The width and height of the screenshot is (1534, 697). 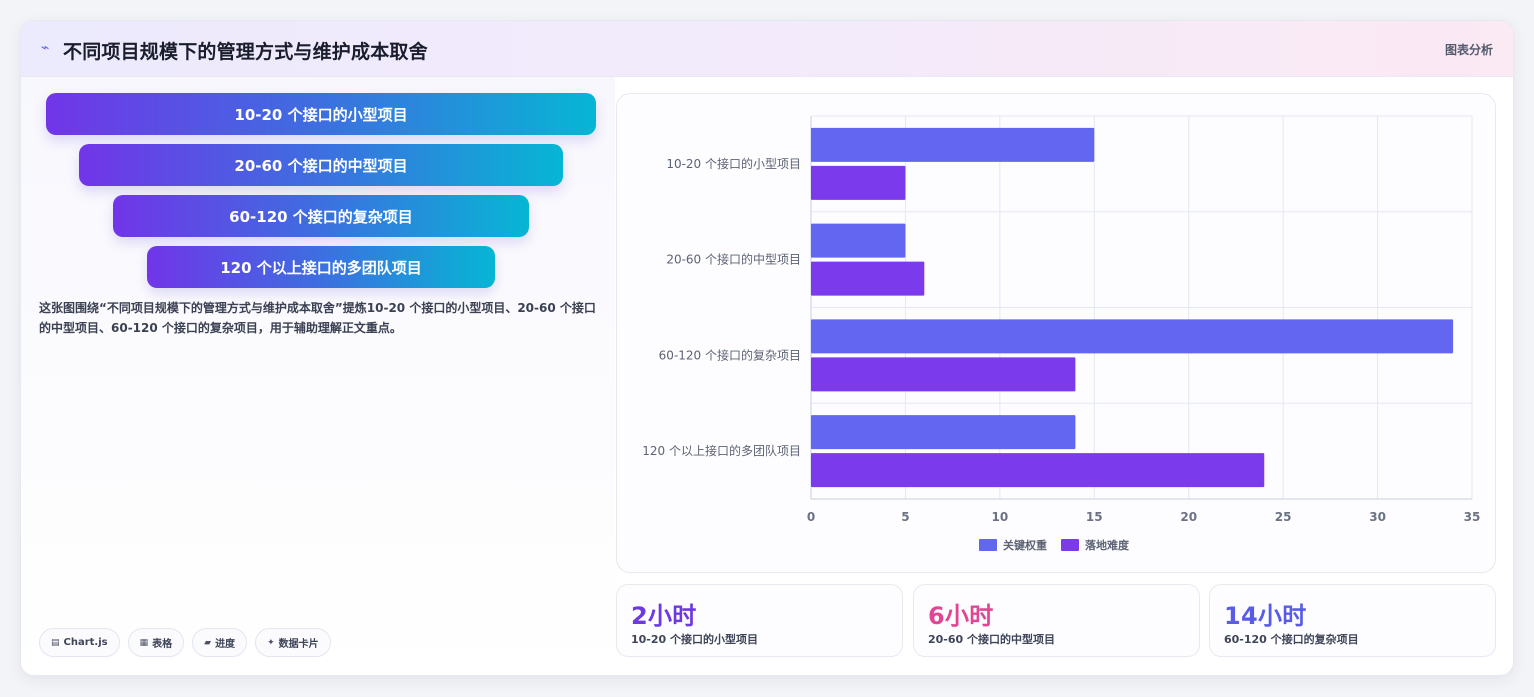 I want to click on legend-label: 落地难度, so click(x=1107, y=545).